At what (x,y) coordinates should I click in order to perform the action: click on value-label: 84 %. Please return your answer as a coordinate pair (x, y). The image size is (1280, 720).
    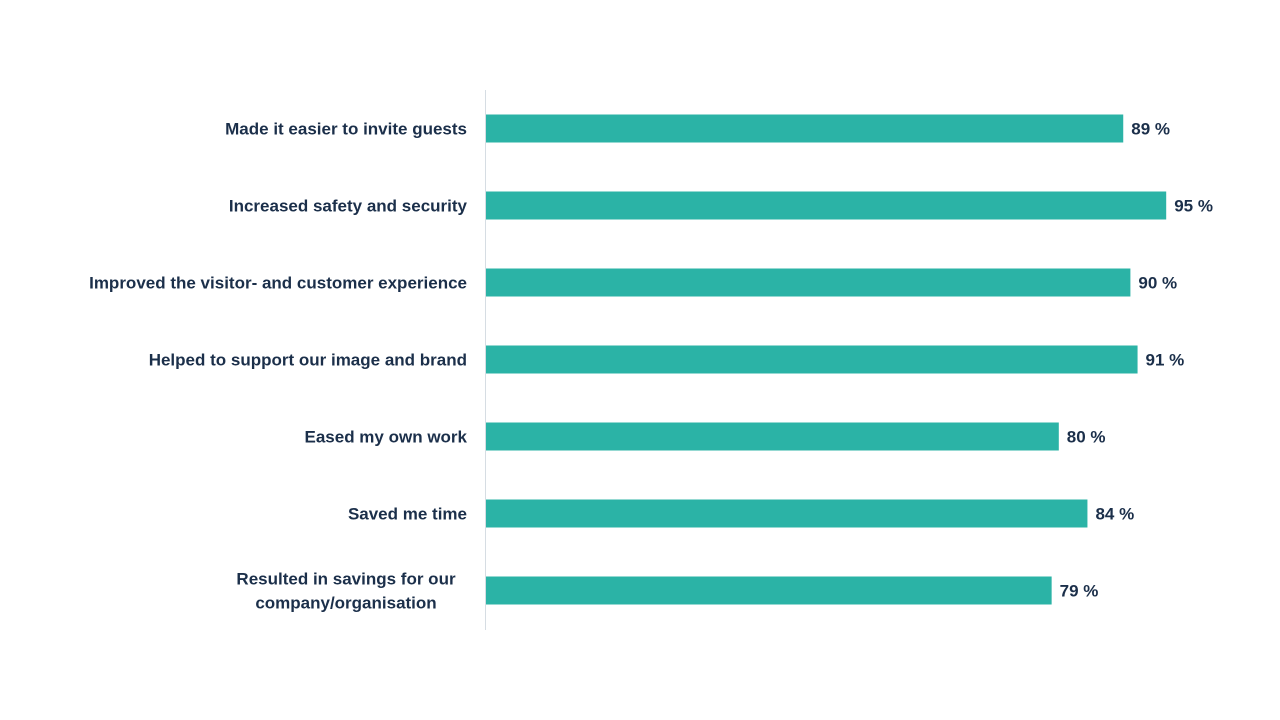
    Looking at the image, I should click on (1114, 514).